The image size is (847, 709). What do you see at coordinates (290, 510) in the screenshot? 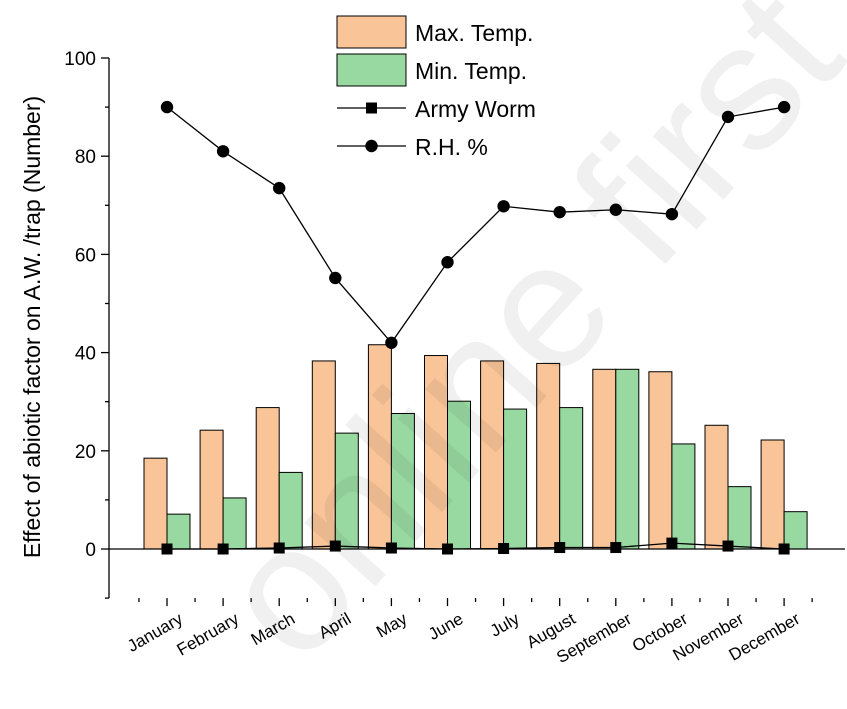
I see `bar-min-temp-march` at bounding box center [290, 510].